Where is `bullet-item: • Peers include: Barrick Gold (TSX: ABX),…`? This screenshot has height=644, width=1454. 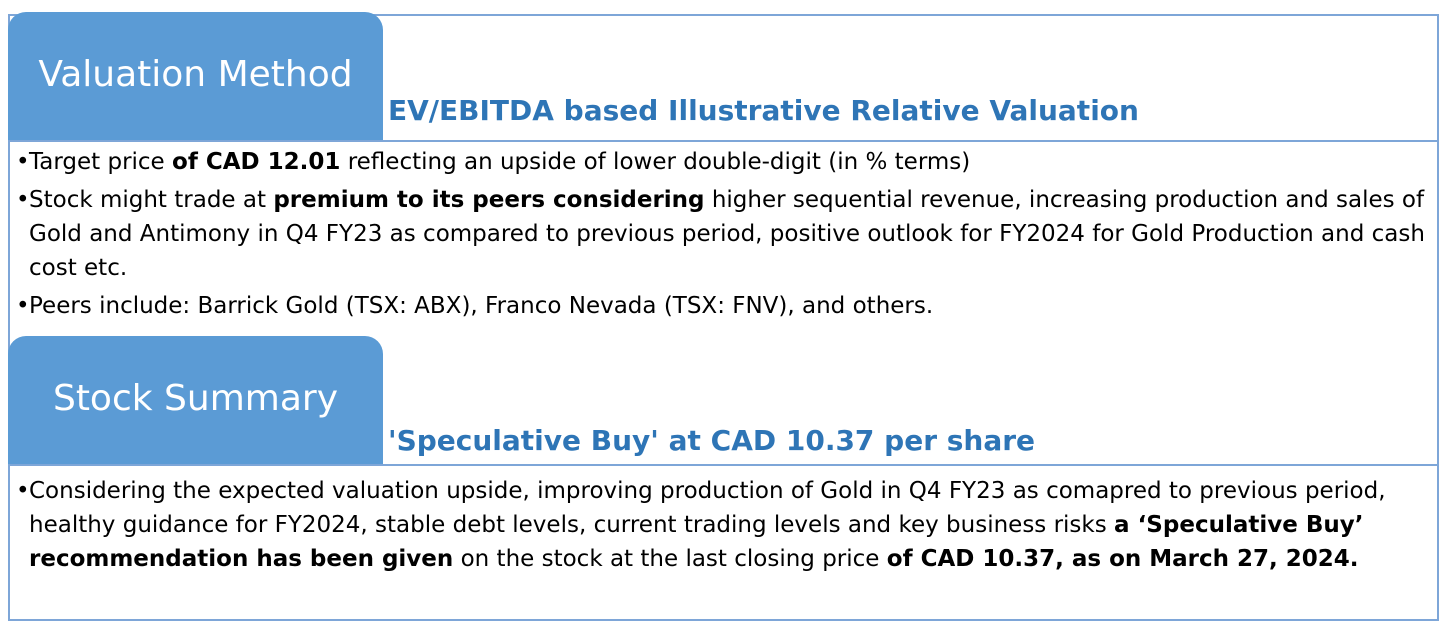
bullet-item: • Peers include: Barrick Gold (TSX: ABX),… is located at coordinates (722, 306).